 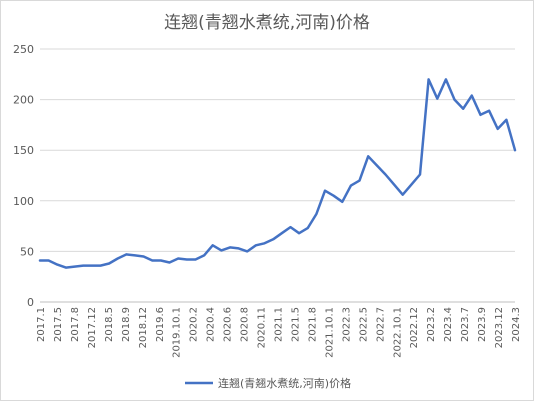 I want to click on legend-label: 连翘(青翘水煮统,河南)价格, so click(x=284, y=383).